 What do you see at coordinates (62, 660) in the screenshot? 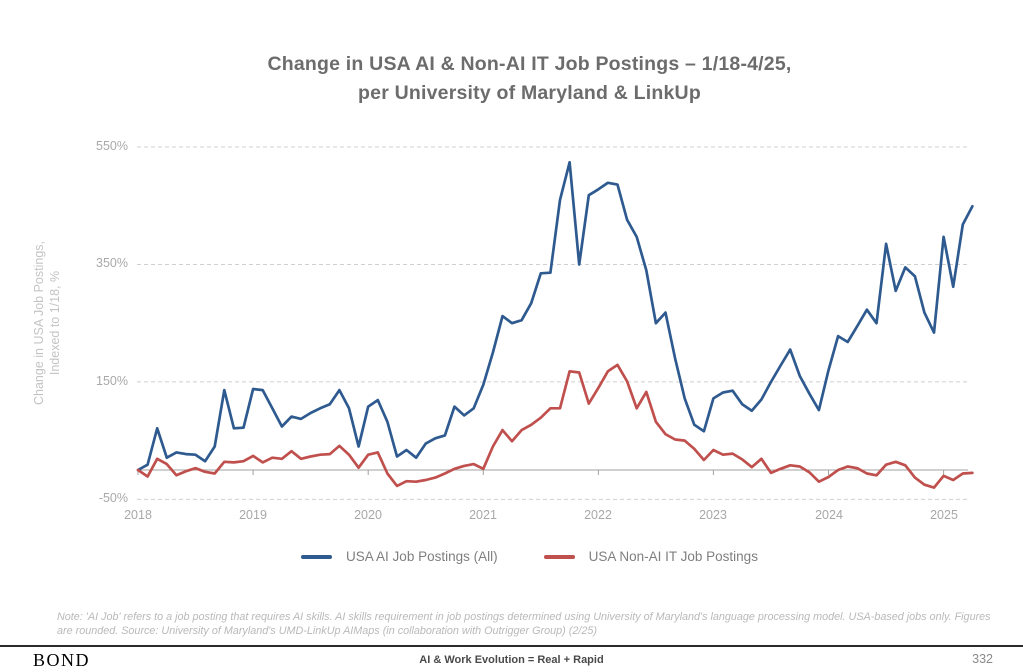
I see `bond-logo: BOND` at bounding box center [62, 660].